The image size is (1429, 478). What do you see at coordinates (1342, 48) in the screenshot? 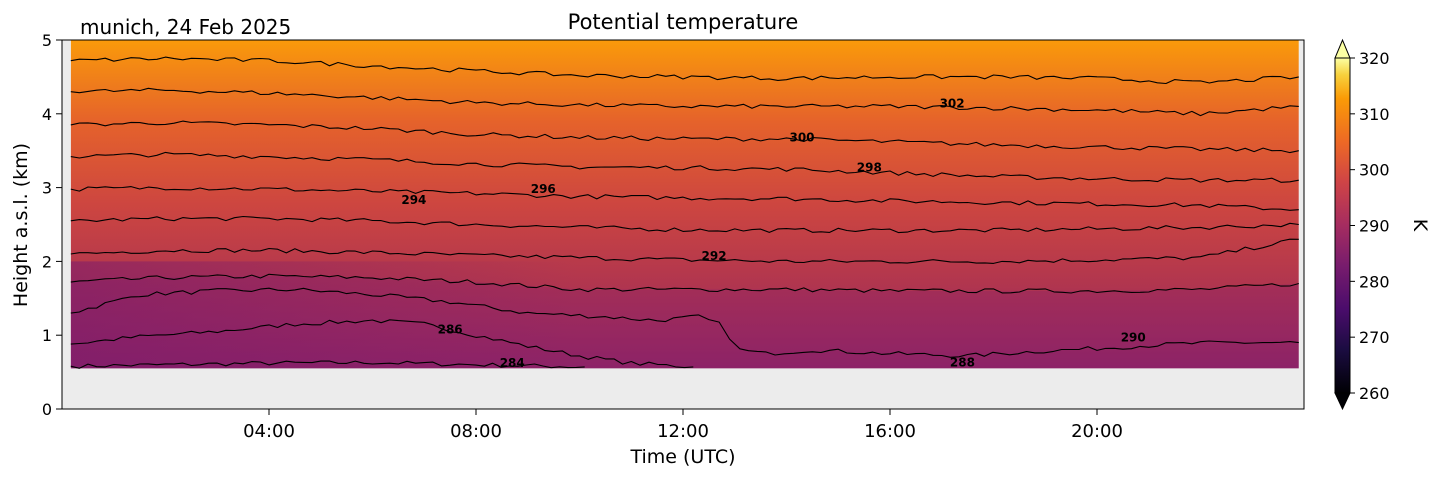
I see `colorbar-extend-max` at bounding box center [1342, 48].